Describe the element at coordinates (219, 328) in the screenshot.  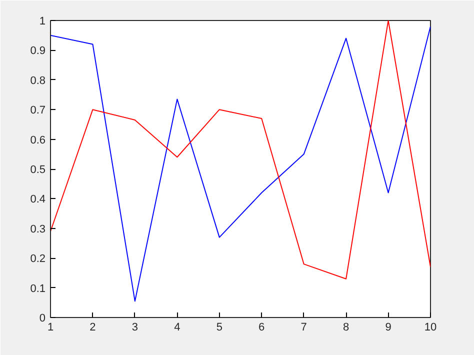
I see `x-tick-label: 5` at that location.